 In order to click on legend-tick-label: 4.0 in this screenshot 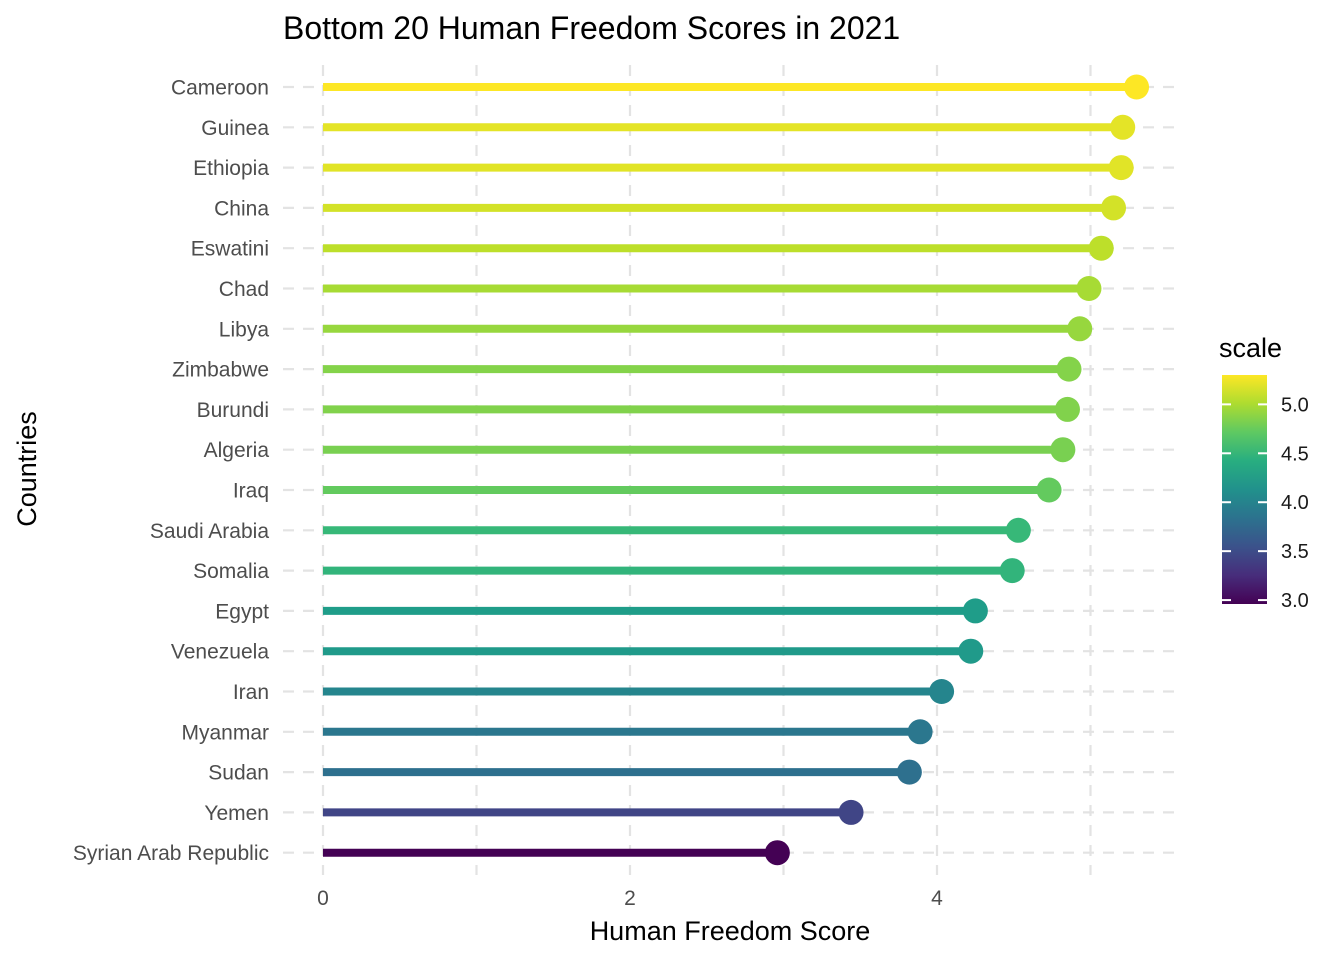, I will do `click(1295, 503)`.